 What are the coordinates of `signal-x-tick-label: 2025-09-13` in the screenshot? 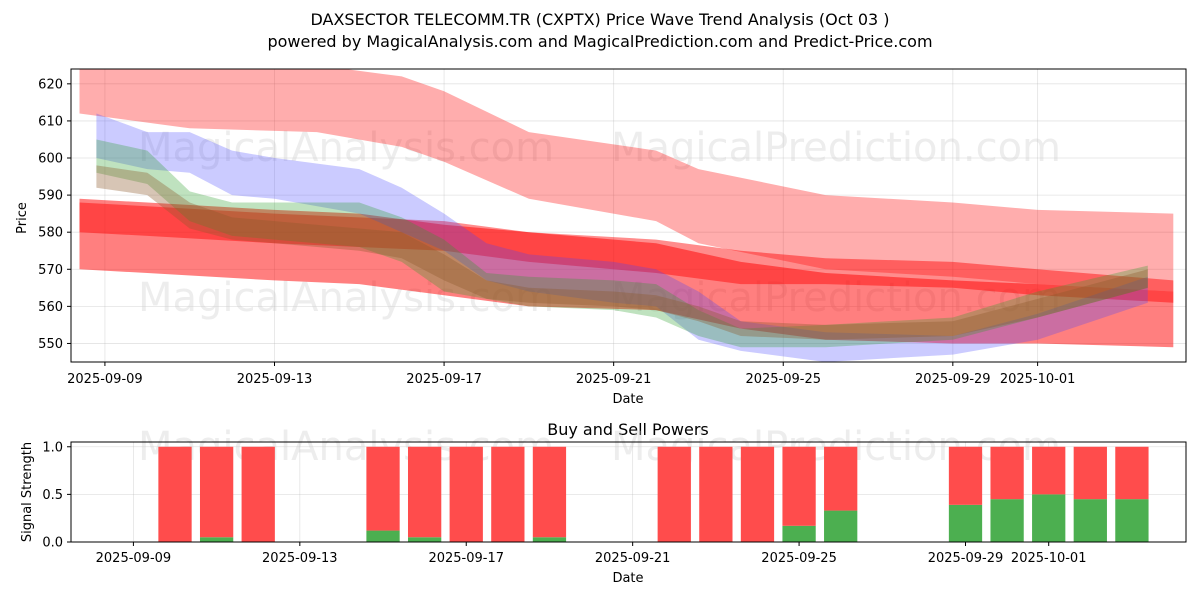 It's located at (300, 558).